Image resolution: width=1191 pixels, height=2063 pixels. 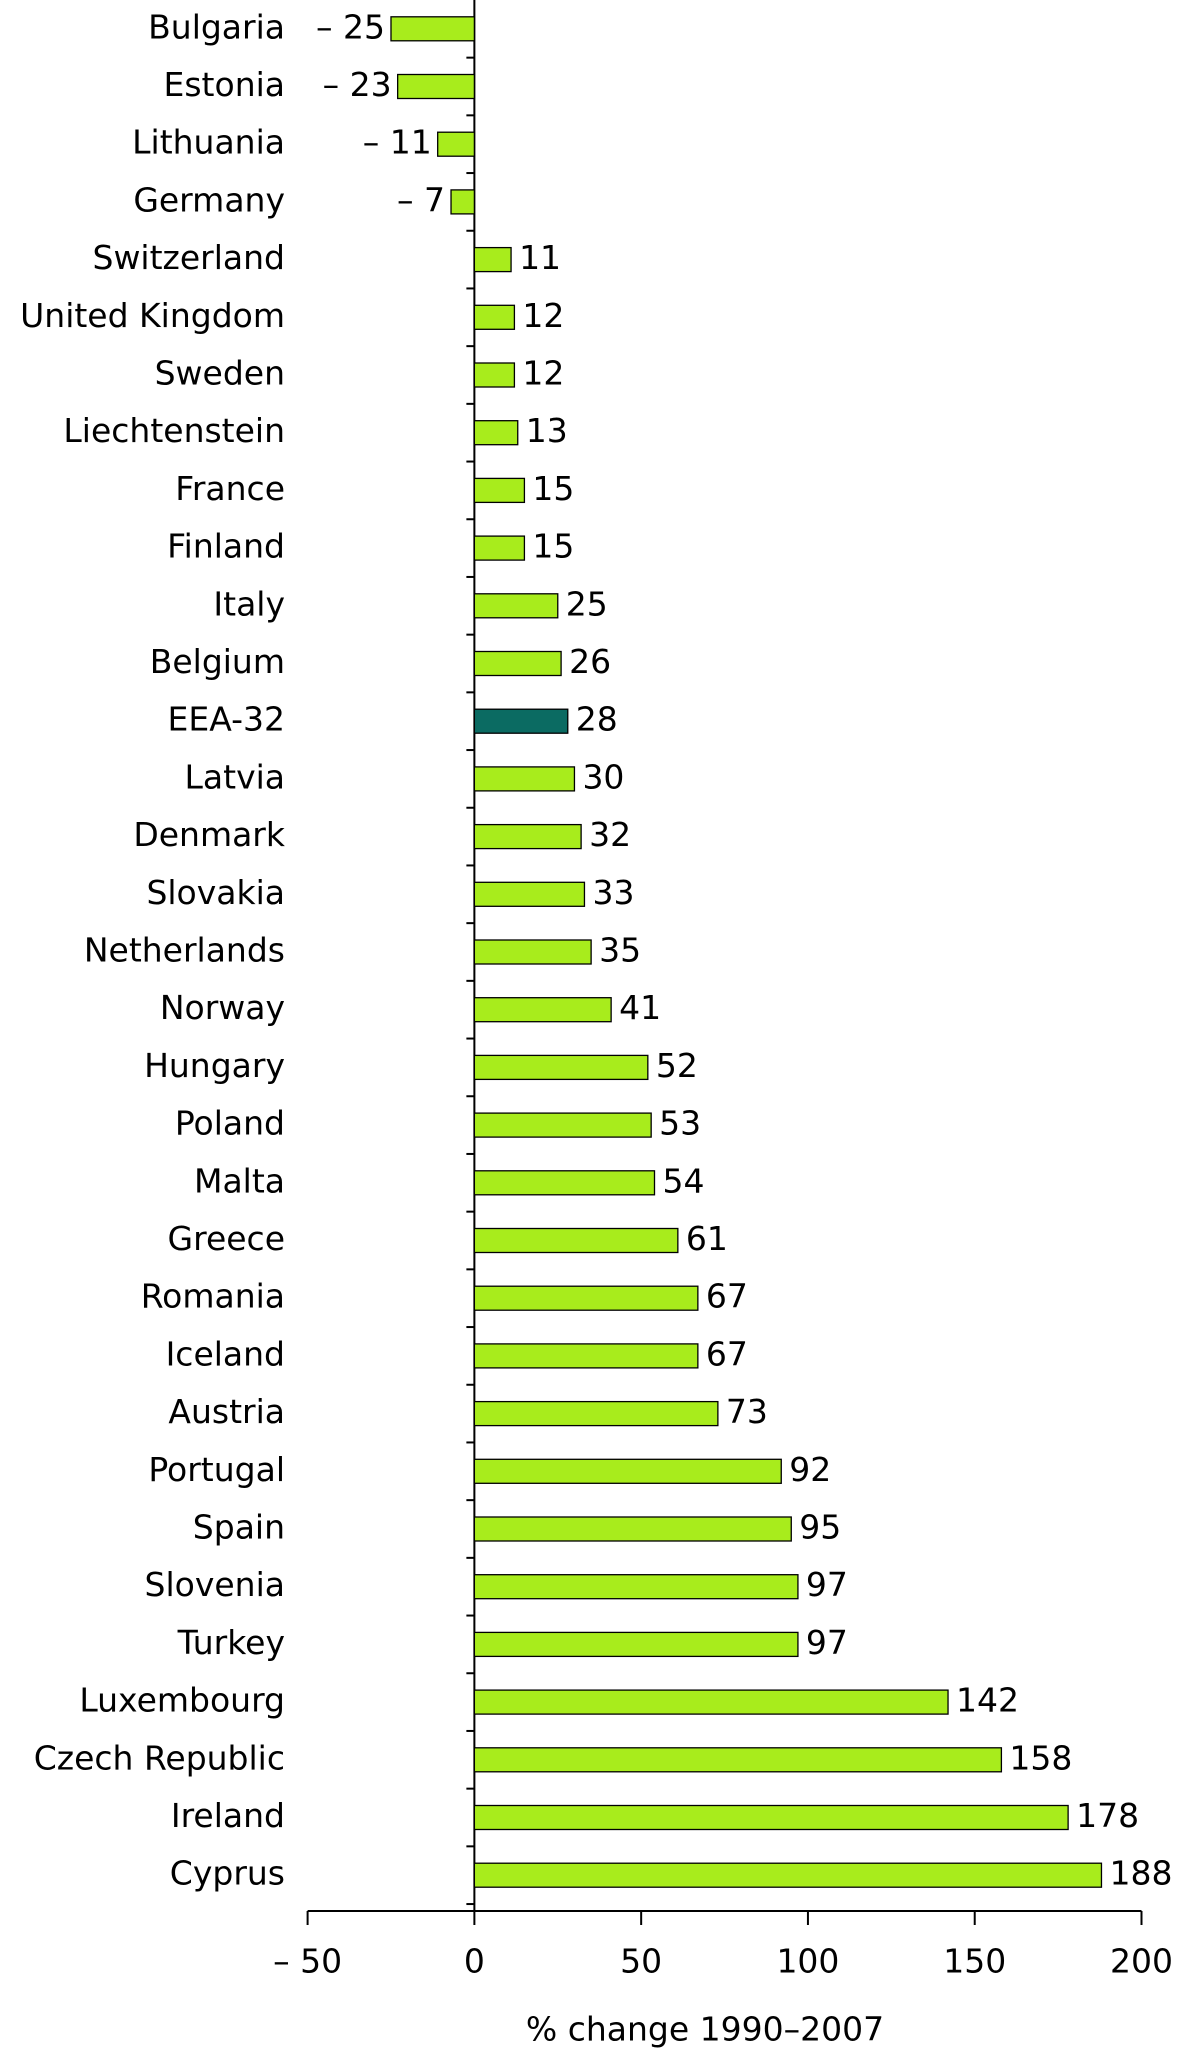 I want to click on y-tick-label: Luxembourg, so click(x=182, y=1700).